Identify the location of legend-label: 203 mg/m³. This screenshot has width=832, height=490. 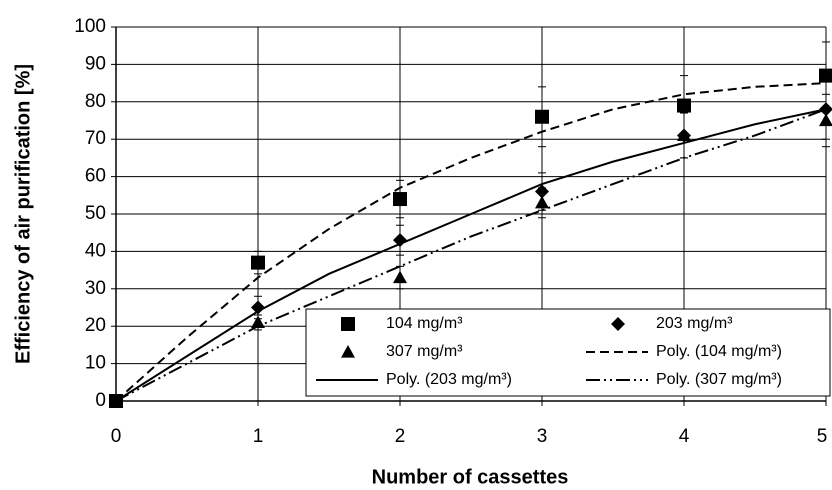
(694, 323).